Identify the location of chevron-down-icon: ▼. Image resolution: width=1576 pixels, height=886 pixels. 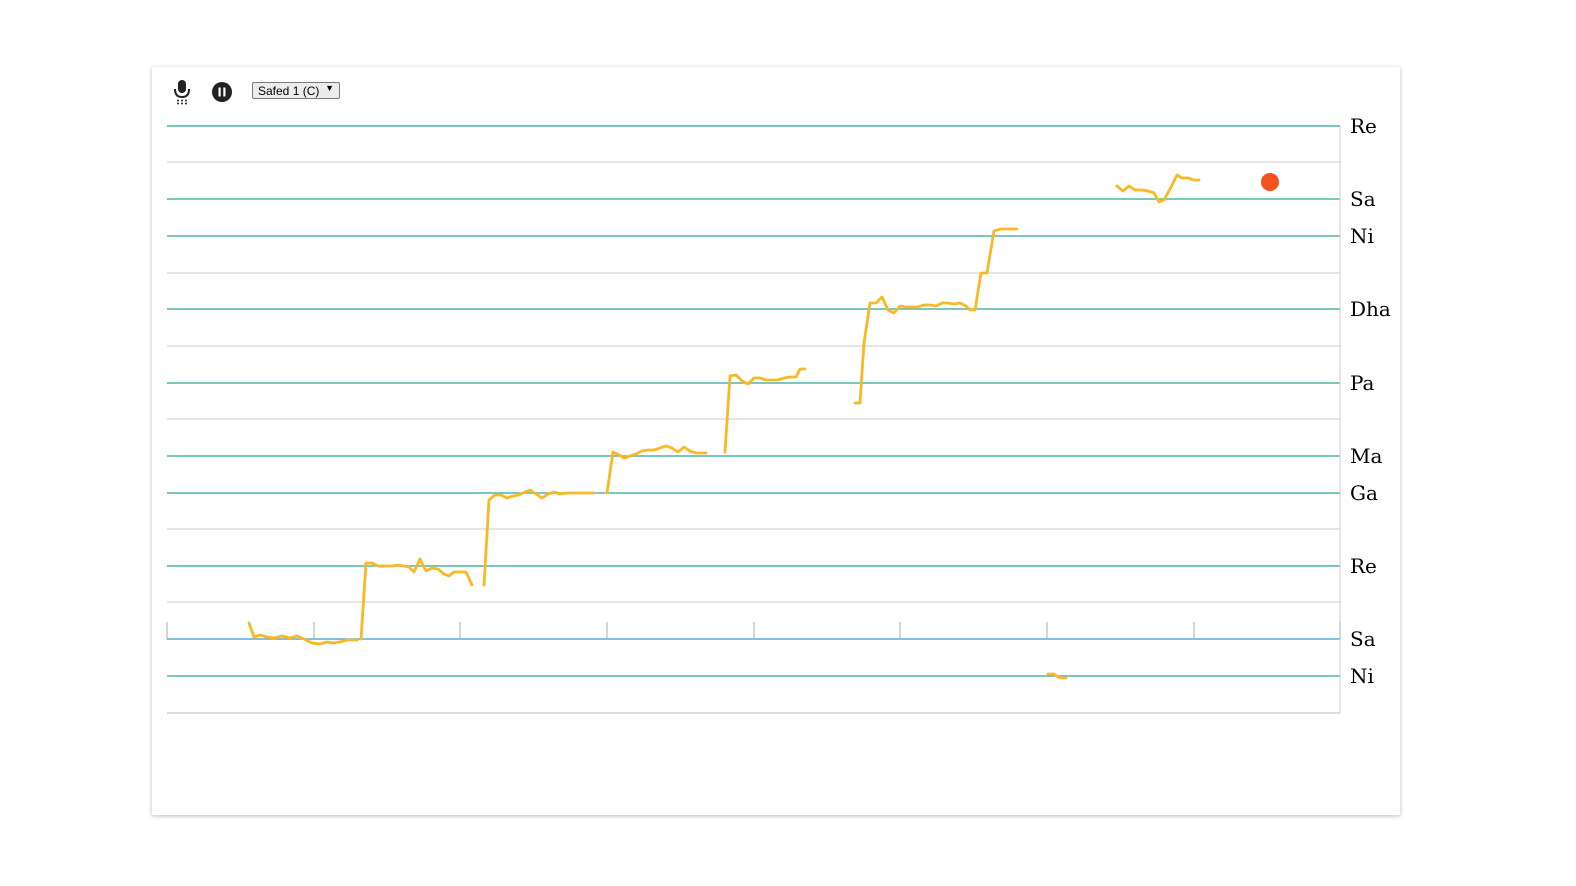
(329, 88).